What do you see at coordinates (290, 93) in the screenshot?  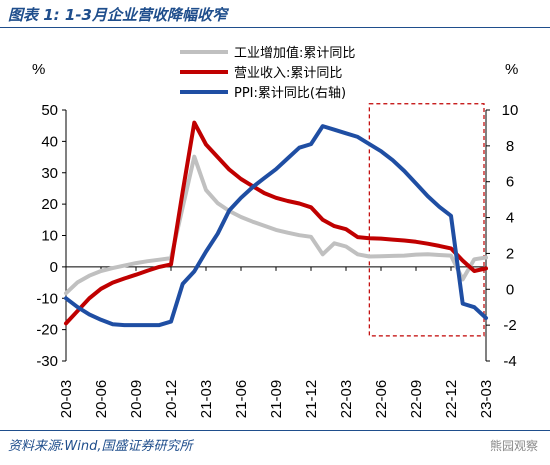 I see `legend-label-3: PPI:累计同比(右轴)` at bounding box center [290, 93].